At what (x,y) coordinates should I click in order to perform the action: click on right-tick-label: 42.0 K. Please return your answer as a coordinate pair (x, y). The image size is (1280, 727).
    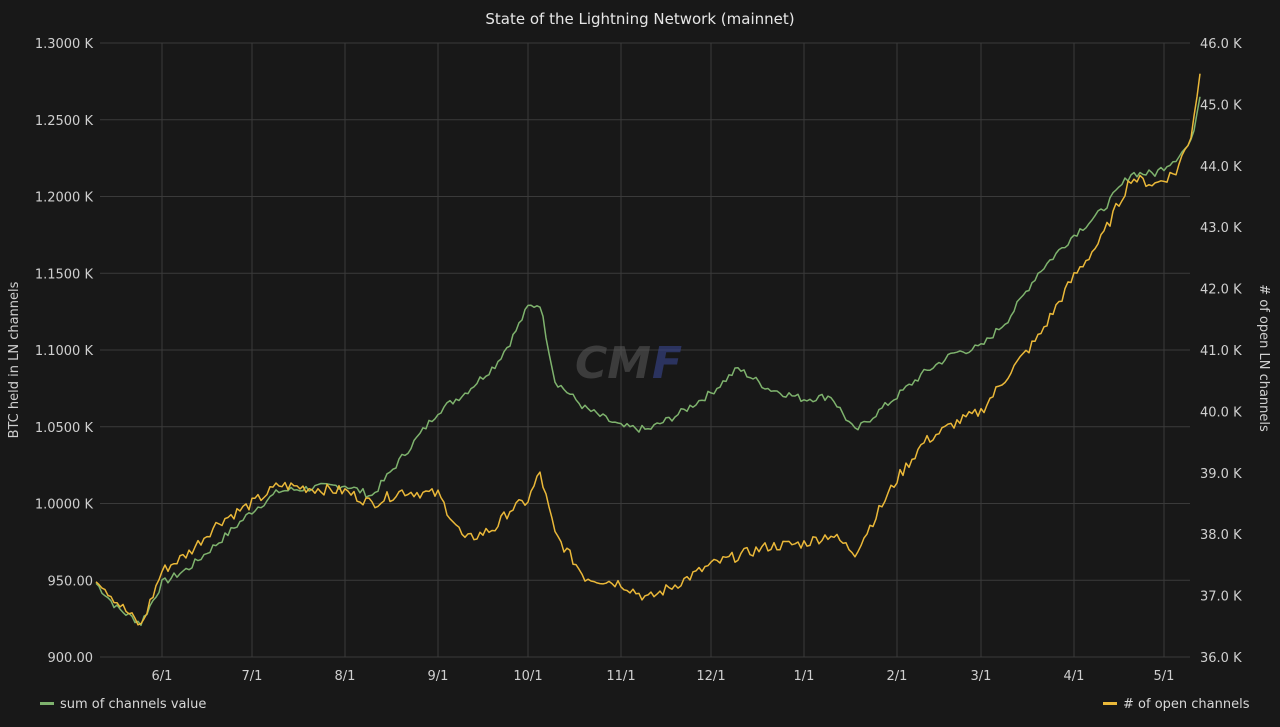
    Looking at the image, I should click on (1221, 290).